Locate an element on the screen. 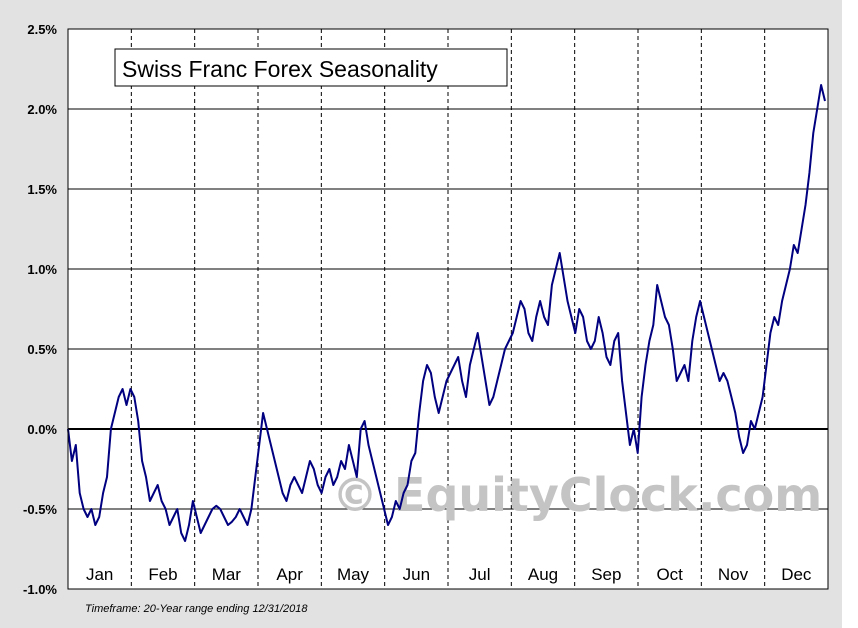 This screenshot has height=628, width=858. x-axis-ticks: Jan Feb Mar Apr May Jun Jul Aug Sep Oct Nov Dec is located at coordinates (449, 574).